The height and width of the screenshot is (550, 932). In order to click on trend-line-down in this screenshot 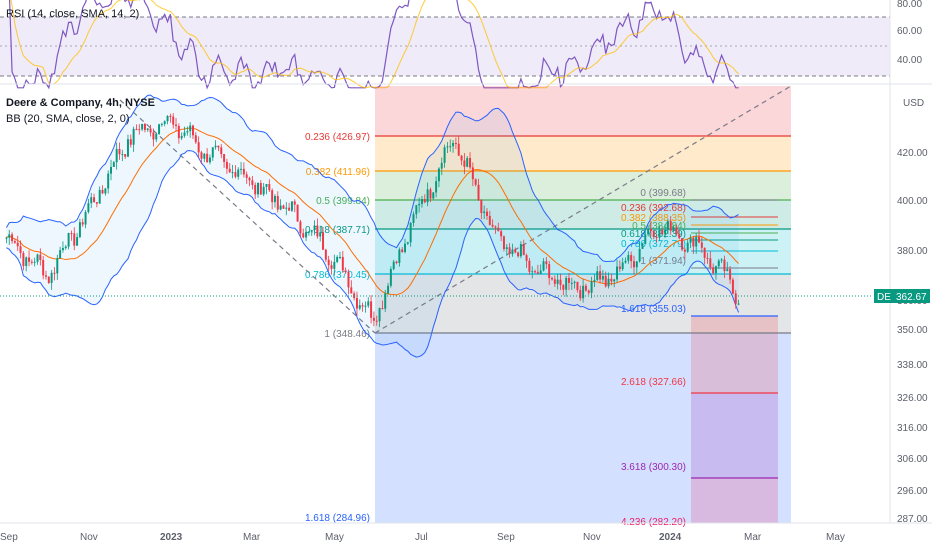, I will do `click(247, 216)`.